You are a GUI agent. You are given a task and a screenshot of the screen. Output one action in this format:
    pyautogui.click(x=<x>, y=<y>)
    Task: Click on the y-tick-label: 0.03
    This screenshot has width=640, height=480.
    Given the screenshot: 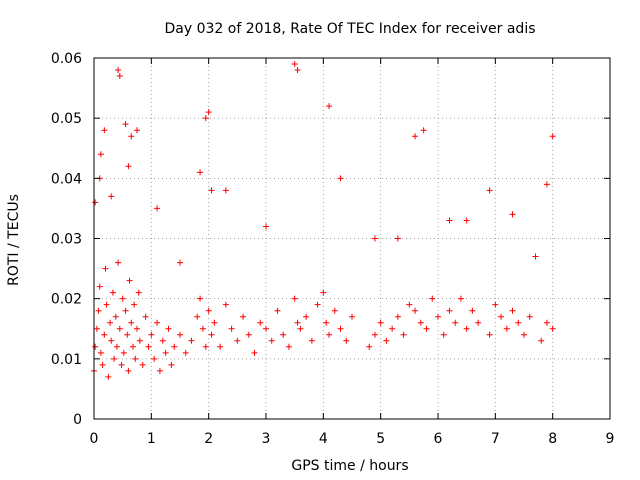 What is the action you would take?
    pyautogui.click(x=66, y=240)
    